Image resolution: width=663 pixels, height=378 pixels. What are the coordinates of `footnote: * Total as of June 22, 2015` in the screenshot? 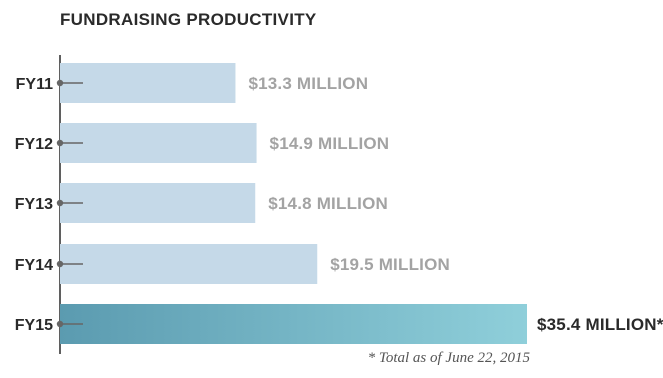 It's located at (449, 358).